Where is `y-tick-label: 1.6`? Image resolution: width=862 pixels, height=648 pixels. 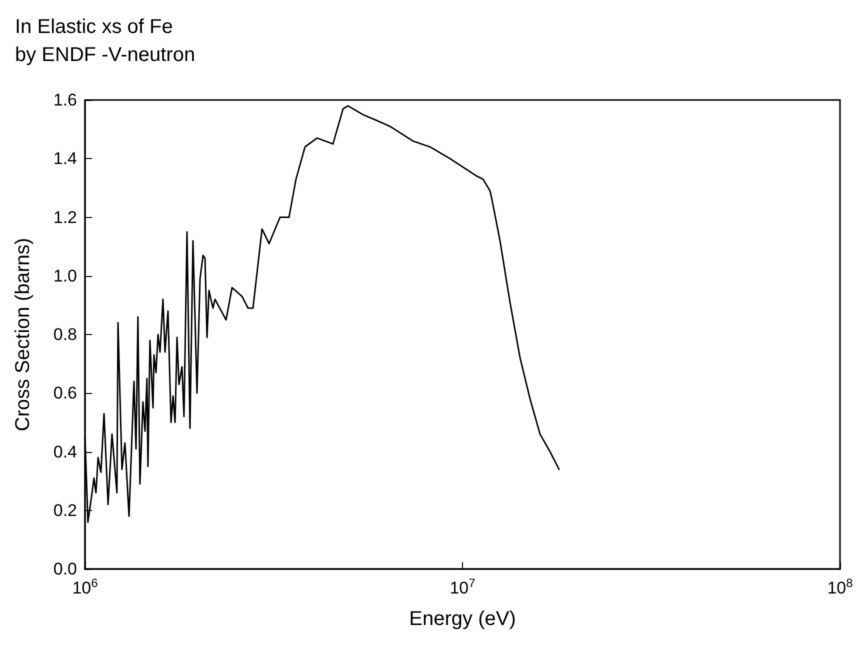 y-tick-label: 1.6 is located at coordinates (65, 100).